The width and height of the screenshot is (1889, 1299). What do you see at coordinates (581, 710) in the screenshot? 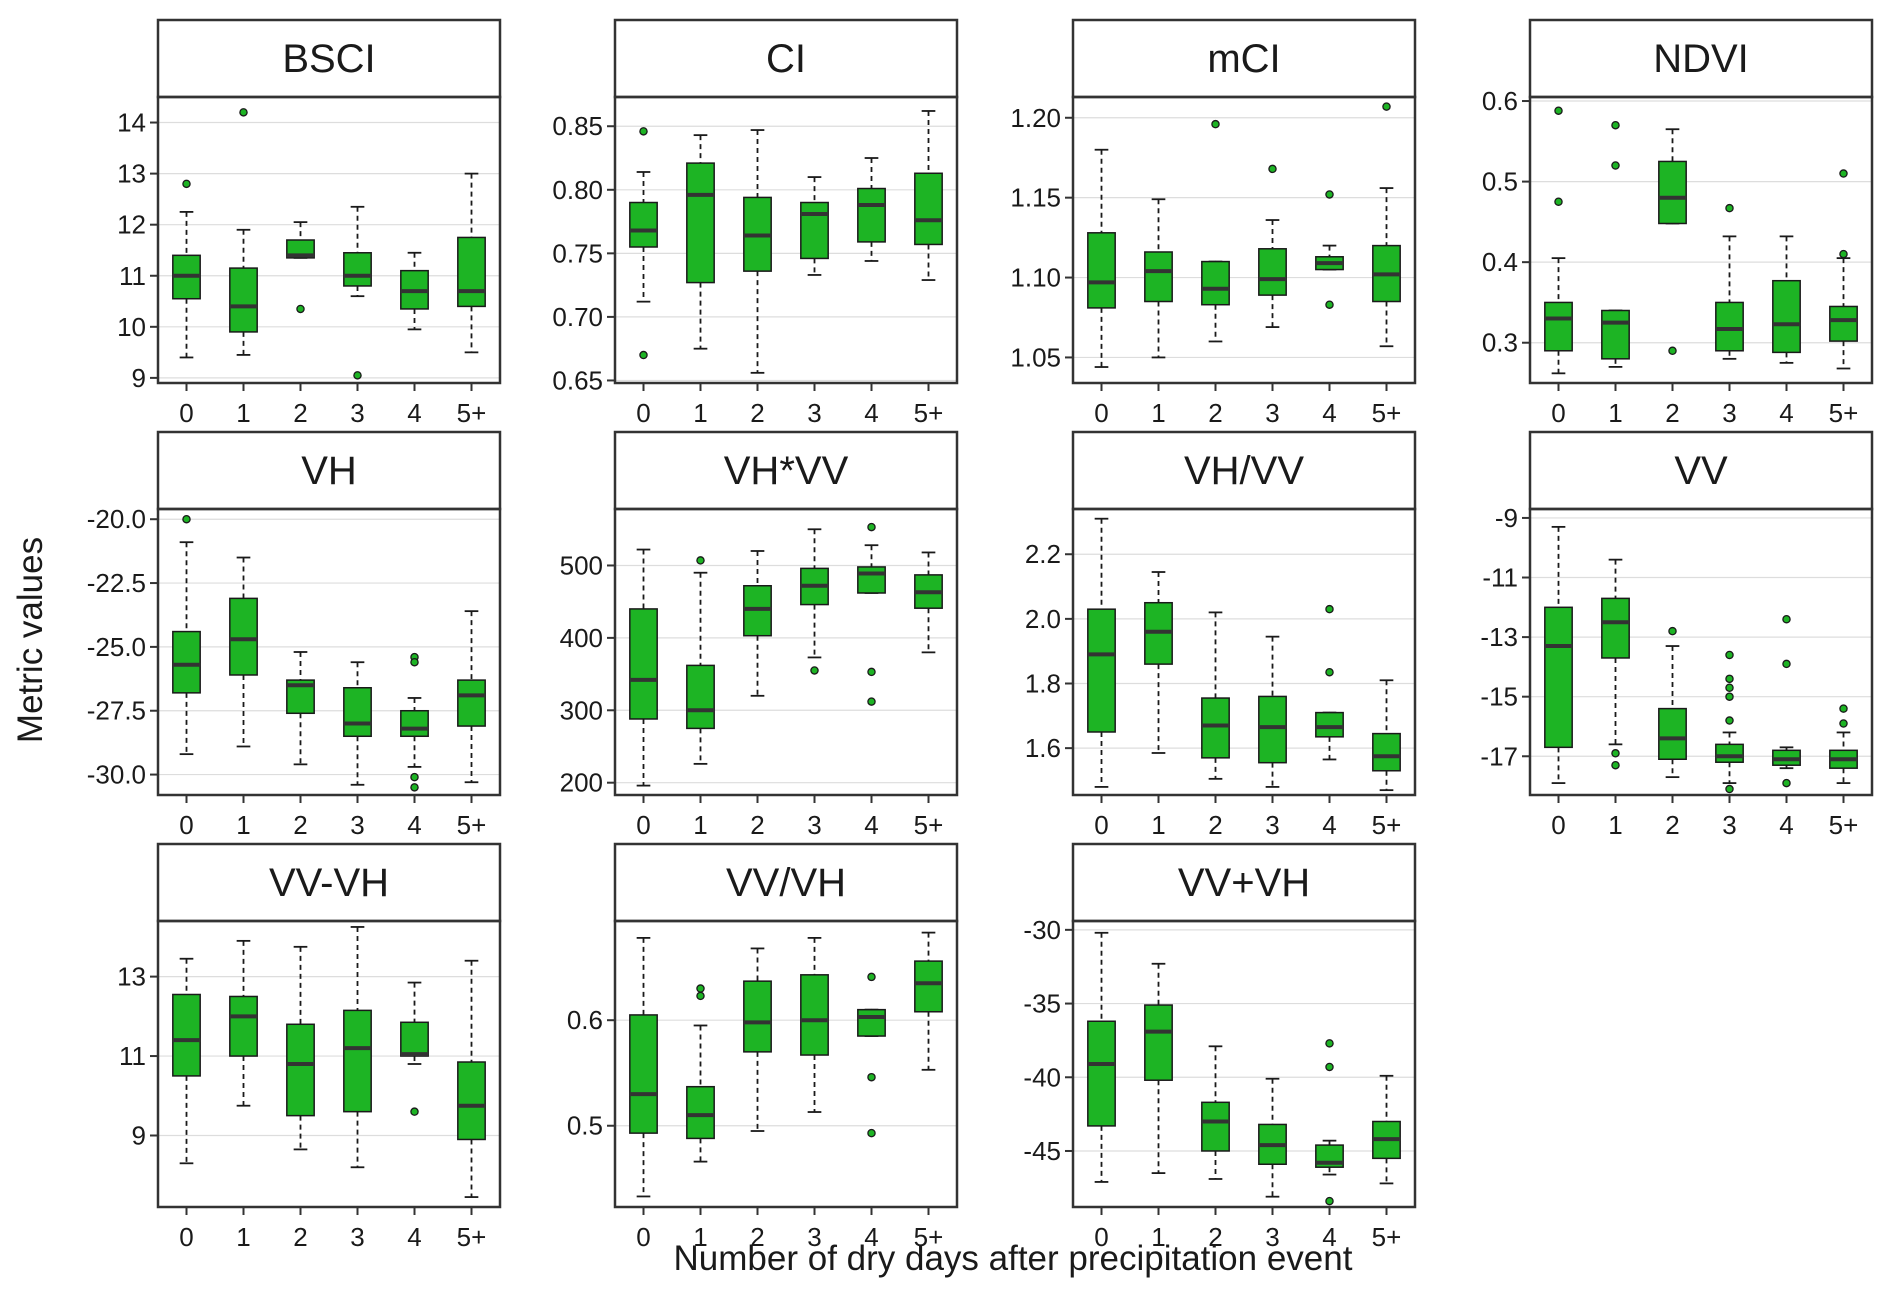
I see `y-tick-label: 300` at bounding box center [581, 710].